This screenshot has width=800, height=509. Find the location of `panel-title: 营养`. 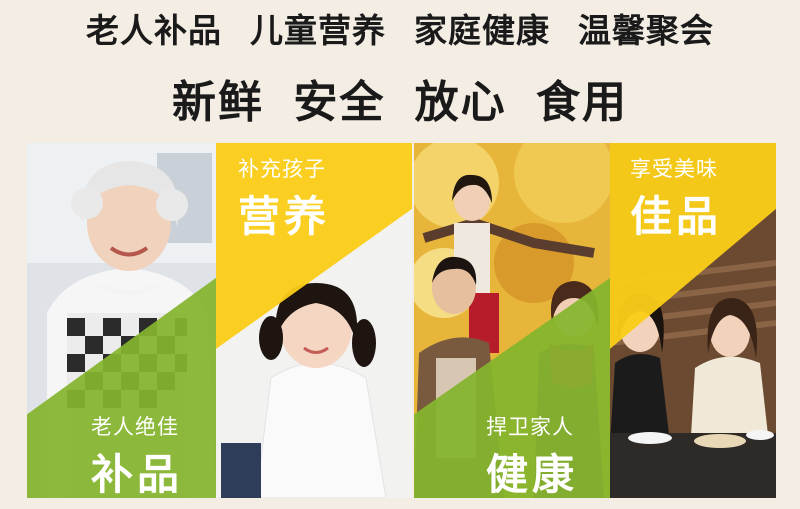

panel-title: 营养 is located at coordinates (284, 216).